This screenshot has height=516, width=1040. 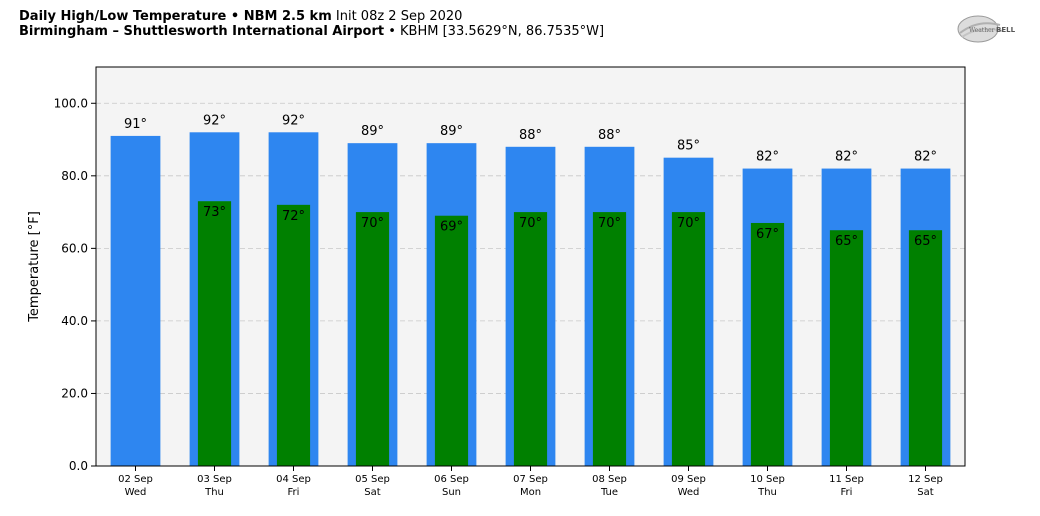 What do you see at coordinates (293, 216) in the screenshot?
I see `low-value-label: 72°` at bounding box center [293, 216].